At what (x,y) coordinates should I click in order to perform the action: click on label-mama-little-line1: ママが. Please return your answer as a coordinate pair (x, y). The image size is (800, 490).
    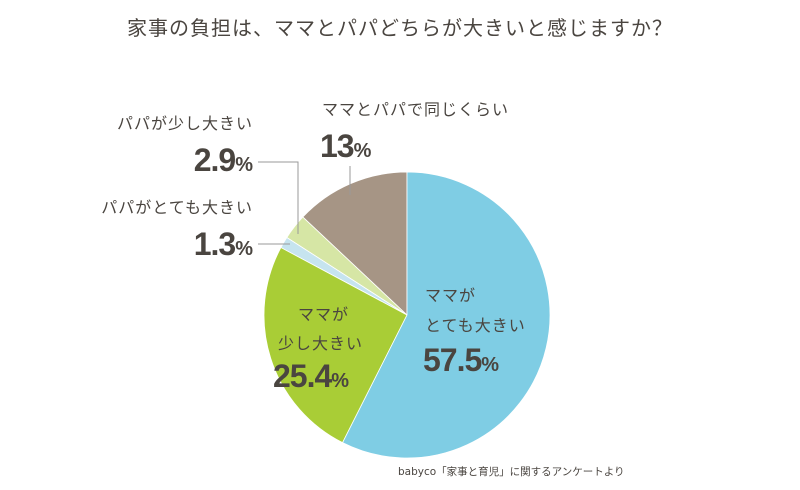
    Looking at the image, I should click on (324, 314).